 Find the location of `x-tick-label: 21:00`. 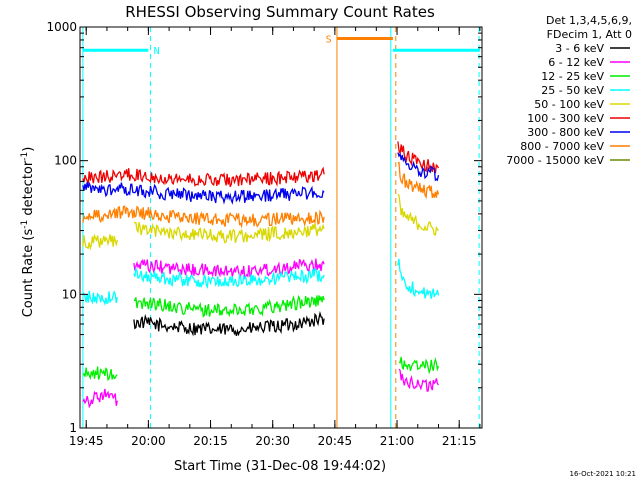

x-tick-label: 21:00 is located at coordinates (397, 441).